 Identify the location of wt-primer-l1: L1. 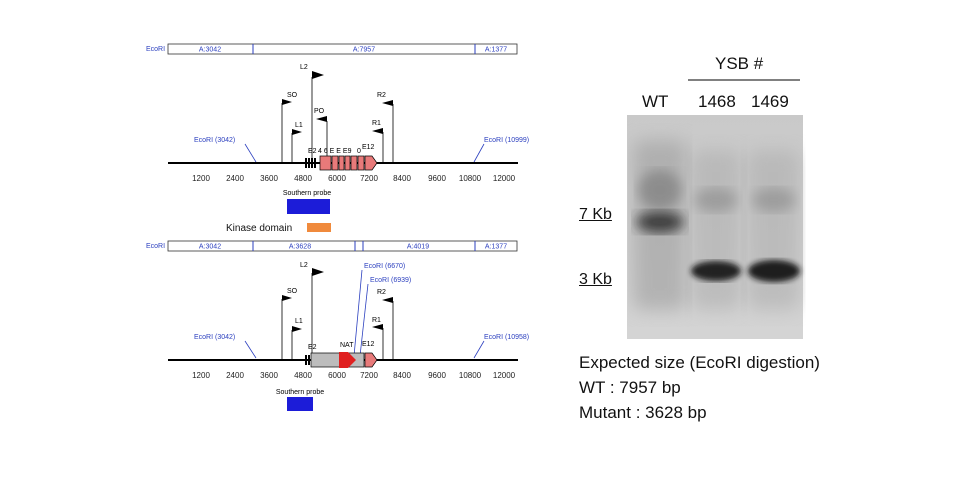
(299, 125).